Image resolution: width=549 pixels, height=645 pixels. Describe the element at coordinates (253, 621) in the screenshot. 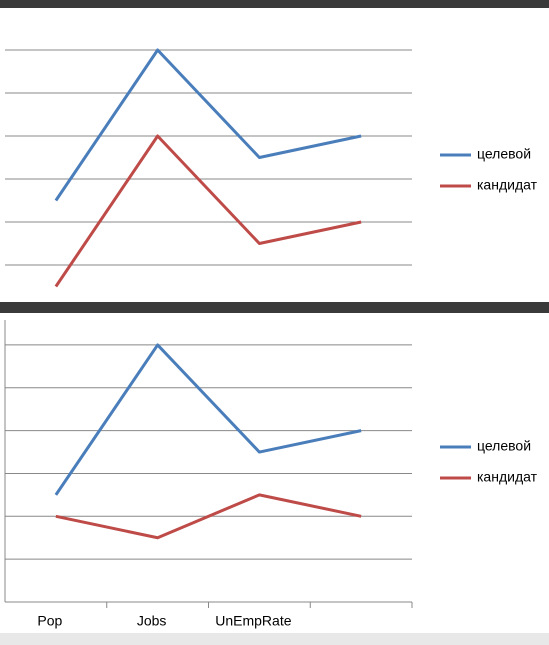

I see `x-tick-label: UnEmpRate` at that location.